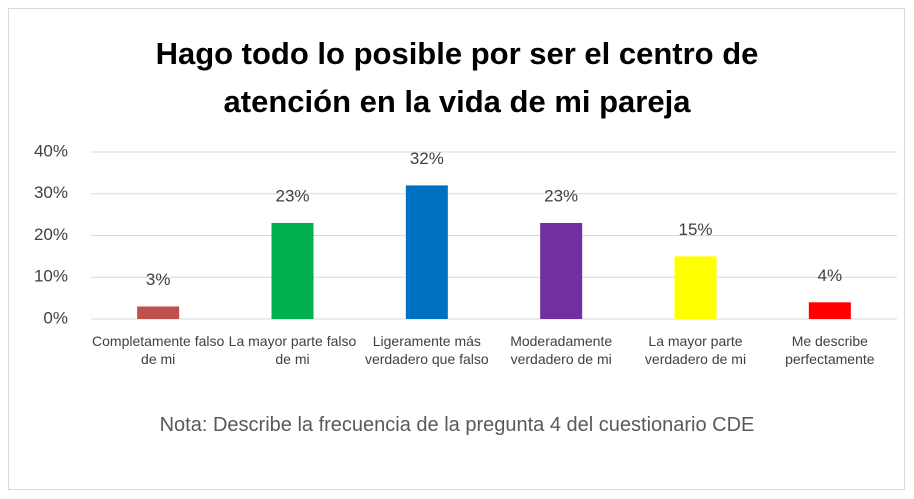 This screenshot has height=499, width=914. What do you see at coordinates (158, 279) in the screenshot?
I see `data-label: 3%` at bounding box center [158, 279].